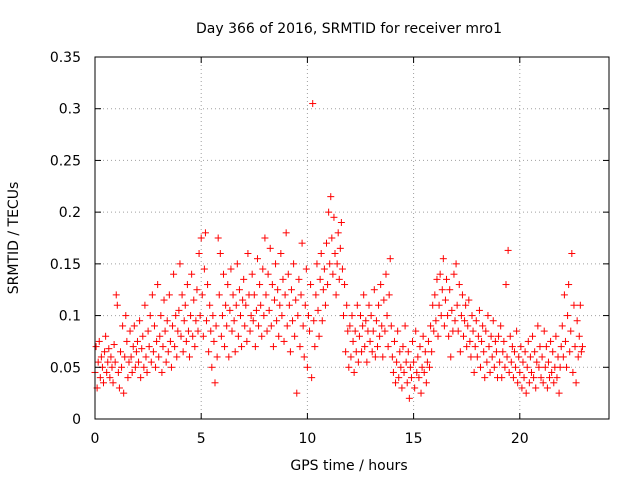  Describe the element at coordinates (348, 466) in the screenshot. I see `x-axis-label: GPS time / hours` at that location.